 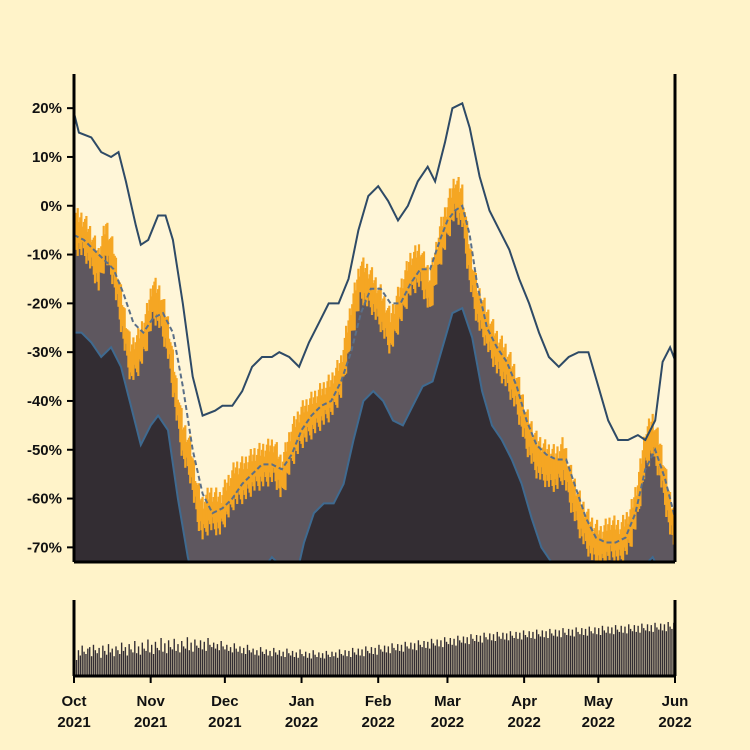 I want to click on y-tick-label: 10%, so click(x=47, y=157).